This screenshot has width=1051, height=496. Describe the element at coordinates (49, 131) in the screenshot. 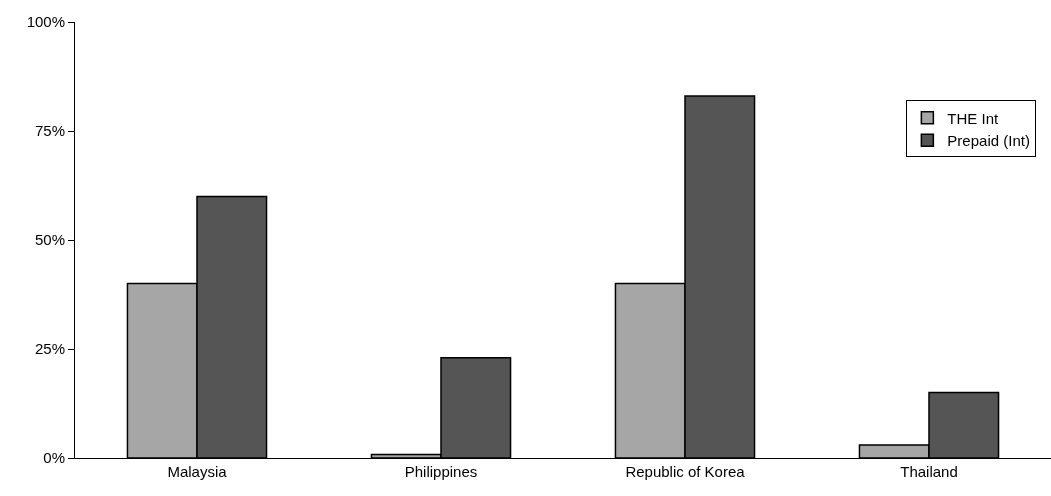

I see `y-tick-label: 75%` at that location.